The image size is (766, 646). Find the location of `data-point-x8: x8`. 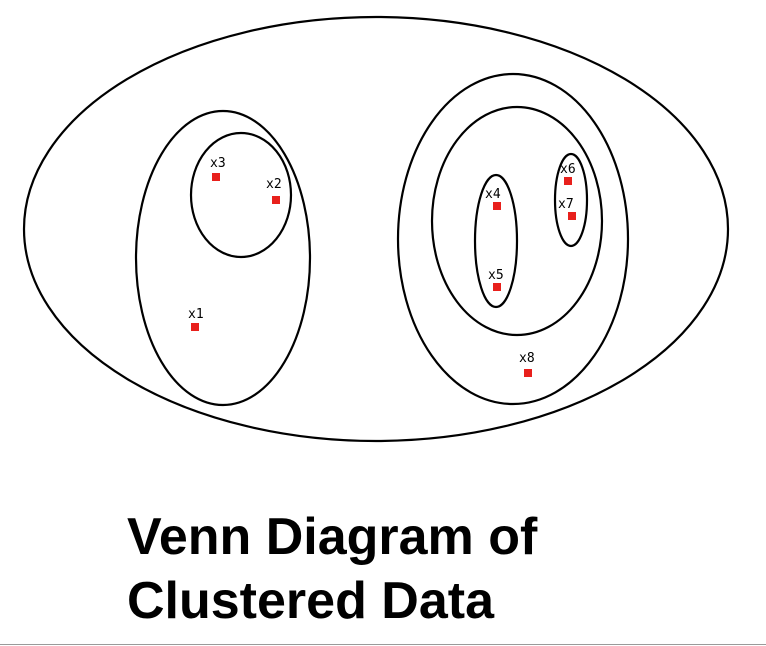

data-point-x8: x8 is located at coordinates (527, 364).